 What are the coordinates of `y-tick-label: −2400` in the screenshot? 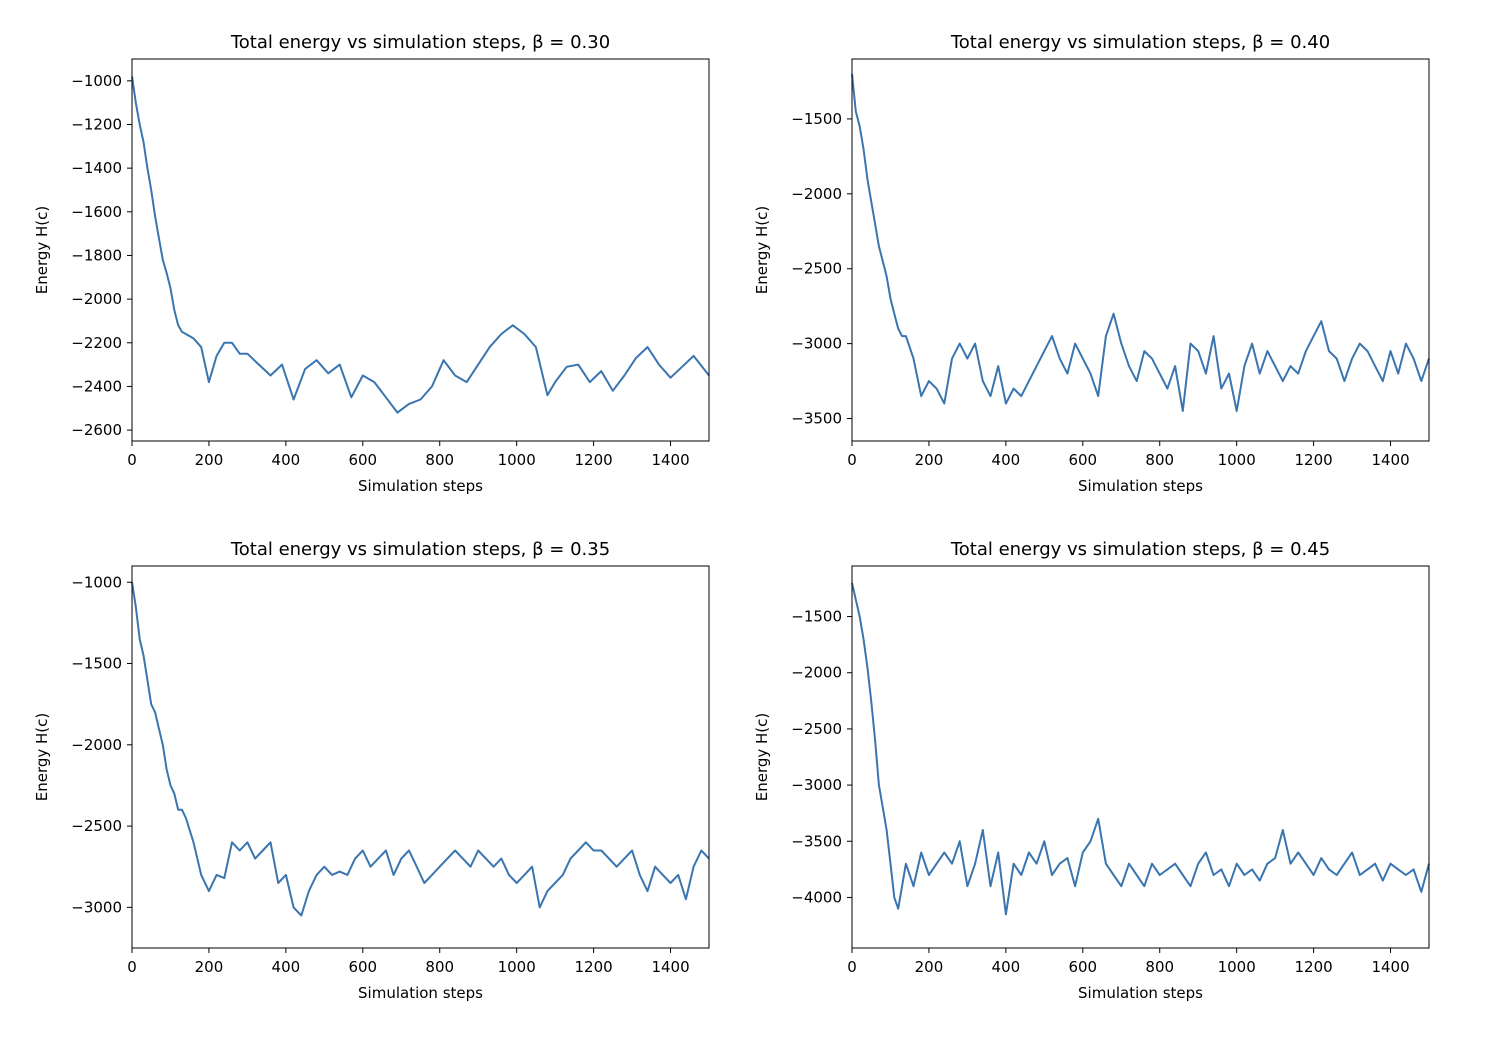 It's located at (96, 386).